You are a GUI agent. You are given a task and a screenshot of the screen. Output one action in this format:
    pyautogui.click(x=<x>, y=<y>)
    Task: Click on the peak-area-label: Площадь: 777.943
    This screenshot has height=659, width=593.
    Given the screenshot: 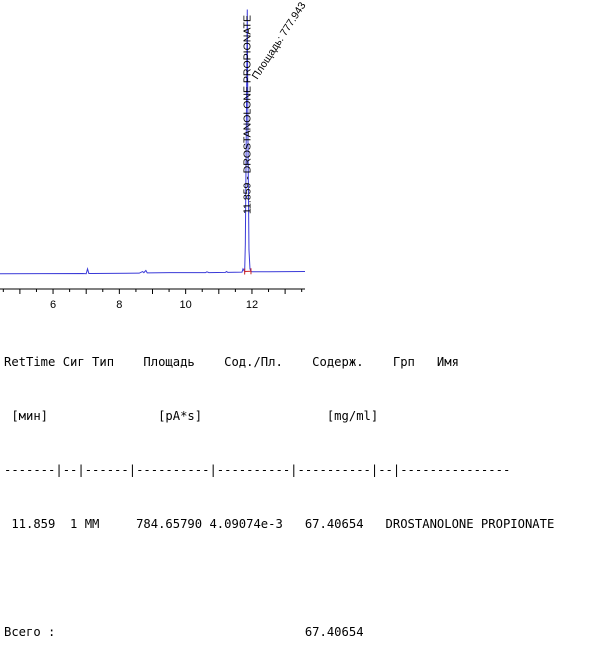 What is the action you would take?
    pyautogui.click(x=279, y=41)
    